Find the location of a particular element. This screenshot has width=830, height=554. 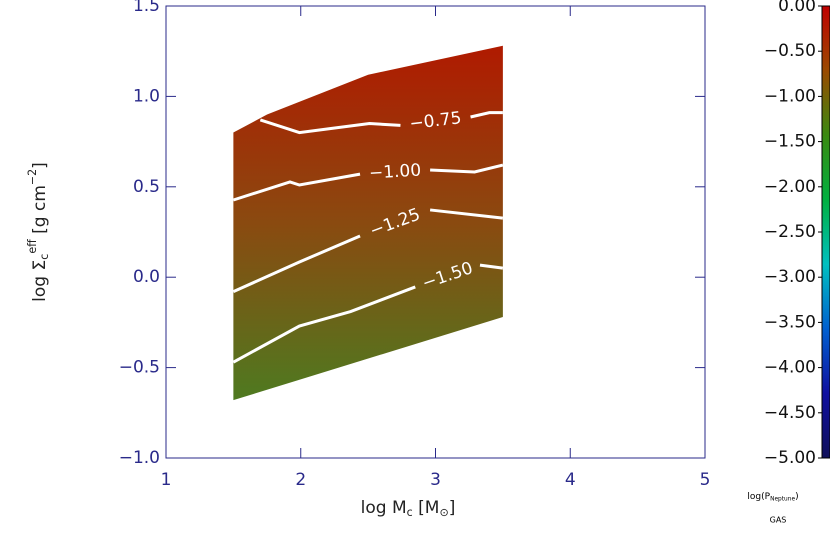

x-axis-label: log Mc [M⊙] is located at coordinates (408, 508).